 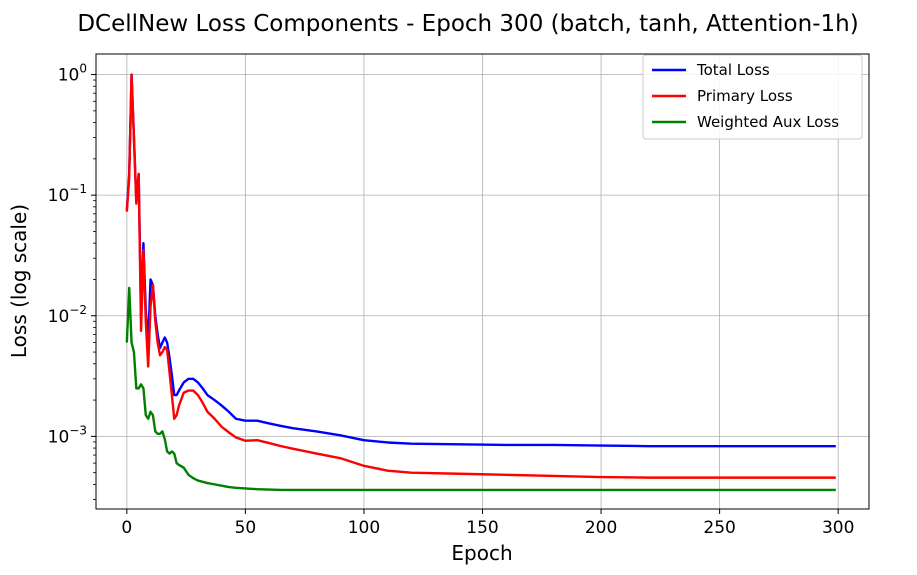 I want to click on x-tick-label: 150, so click(x=482, y=528).